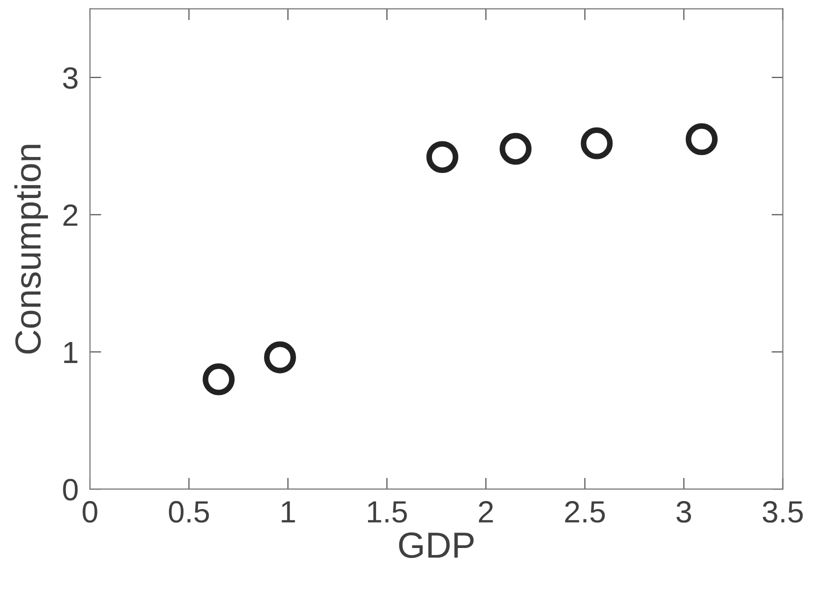  I want to click on x-tick-label: 0.5, so click(188, 512).